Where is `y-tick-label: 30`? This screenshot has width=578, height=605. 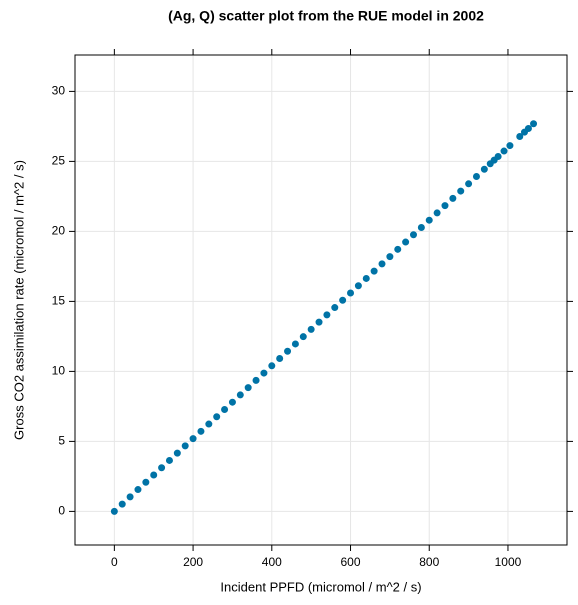
y-tick-label: 30 is located at coordinates (59, 91).